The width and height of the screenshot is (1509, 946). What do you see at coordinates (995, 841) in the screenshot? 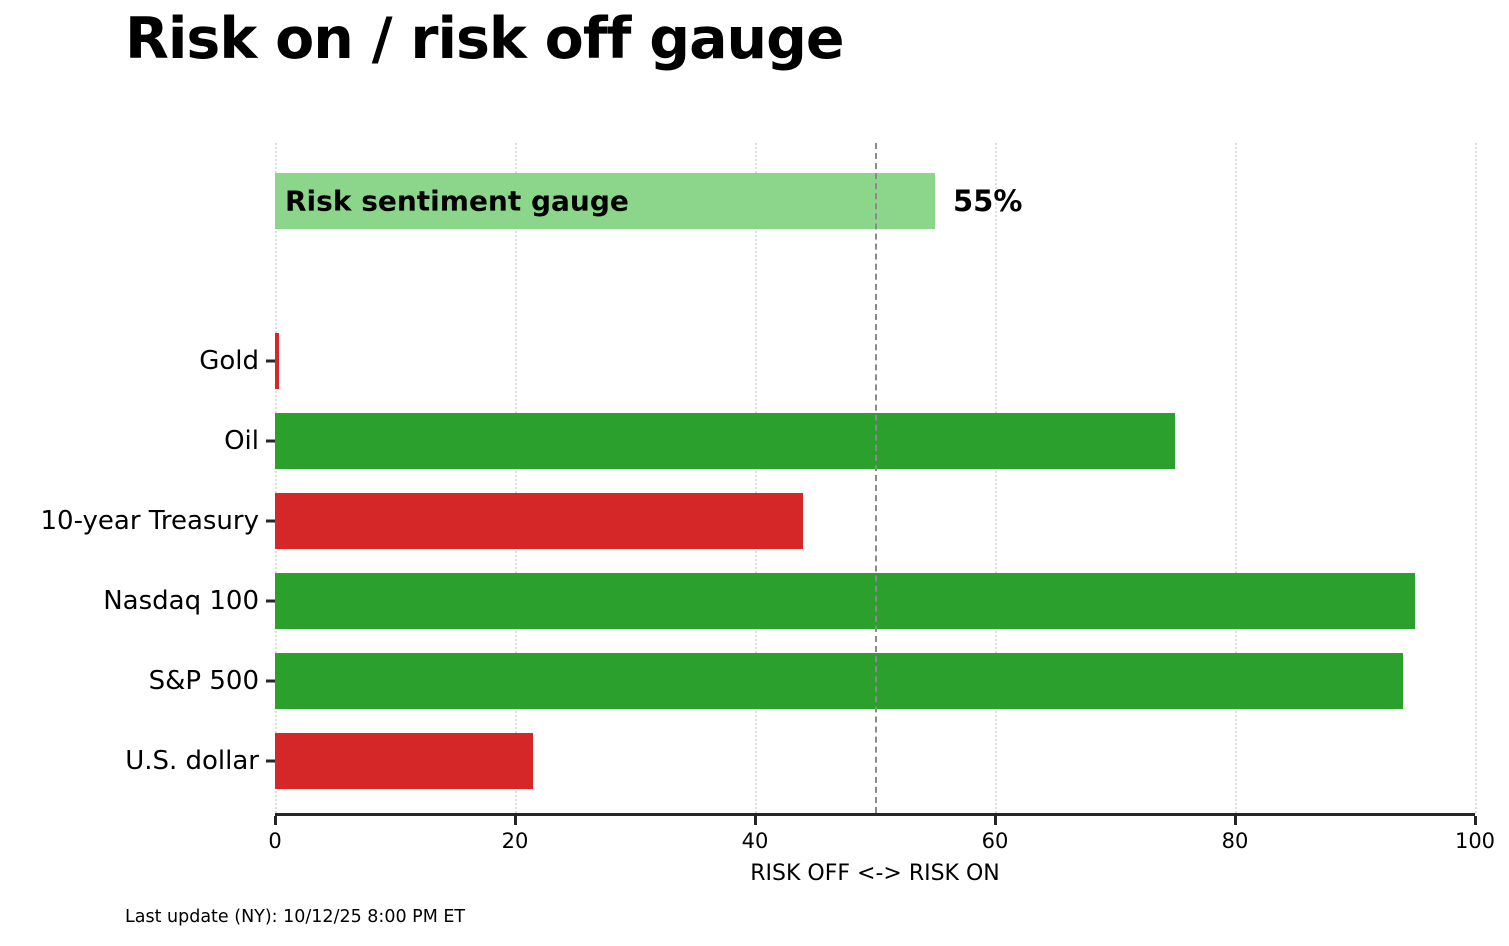
I see `x-tick-label-60: 60` at bounding box center [995, 841].